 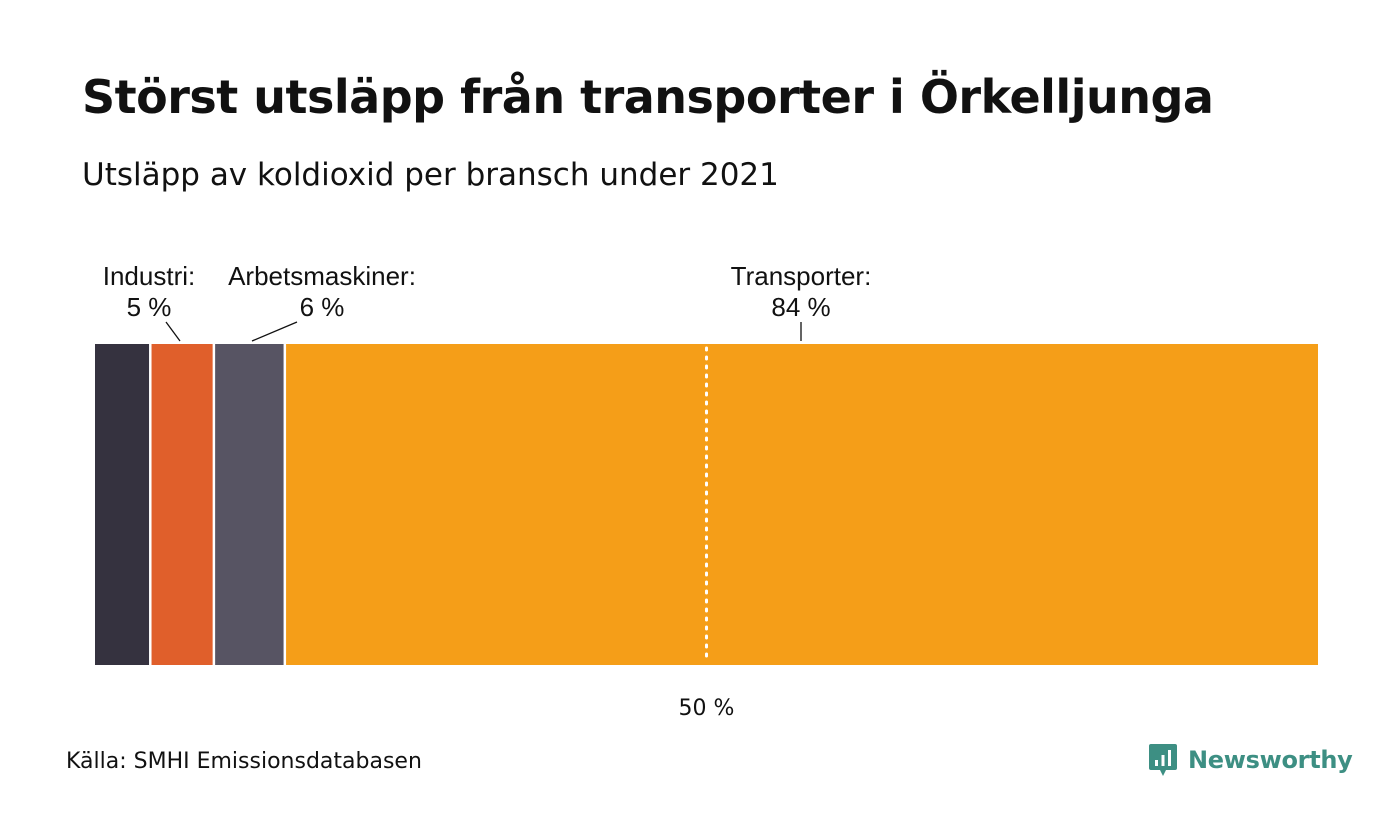 What do you see at coordinates (249, 504) in the screenshot?
I see `bar-segment-arbetsmaskiner` at bounding box center [249, 504].